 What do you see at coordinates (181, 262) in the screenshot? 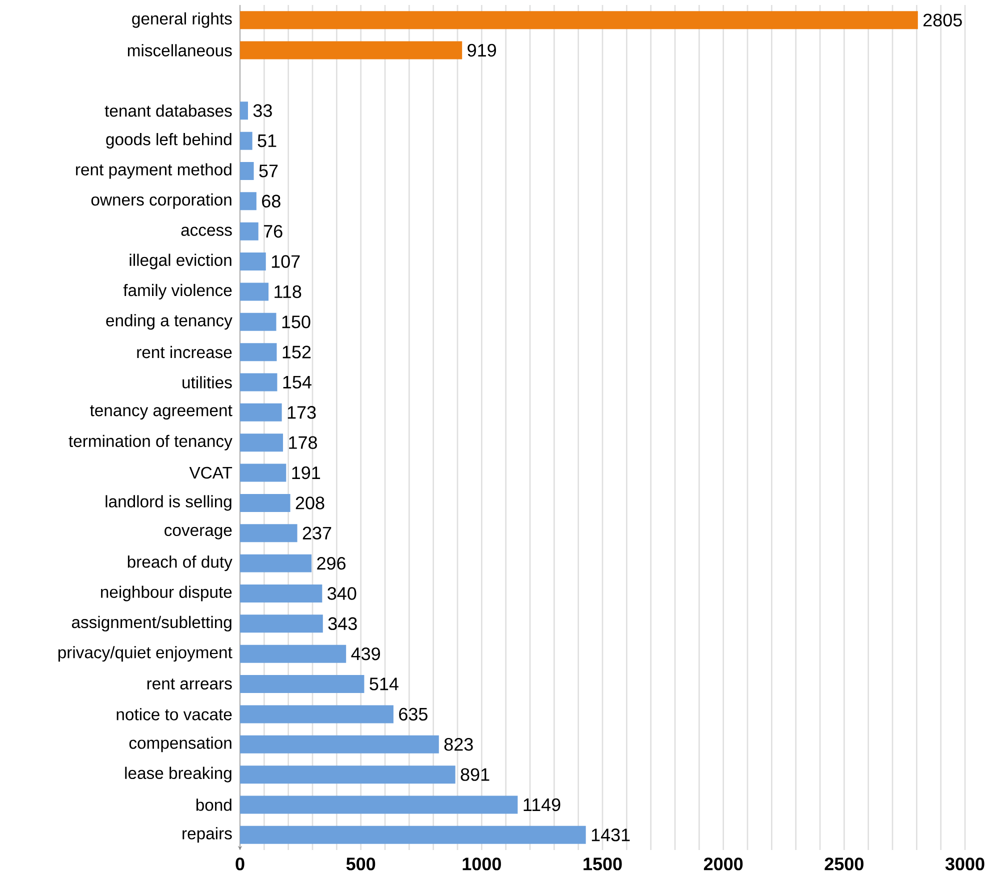
I see `y-tick-label: illegal eviction` at bounding box center [181, 262].